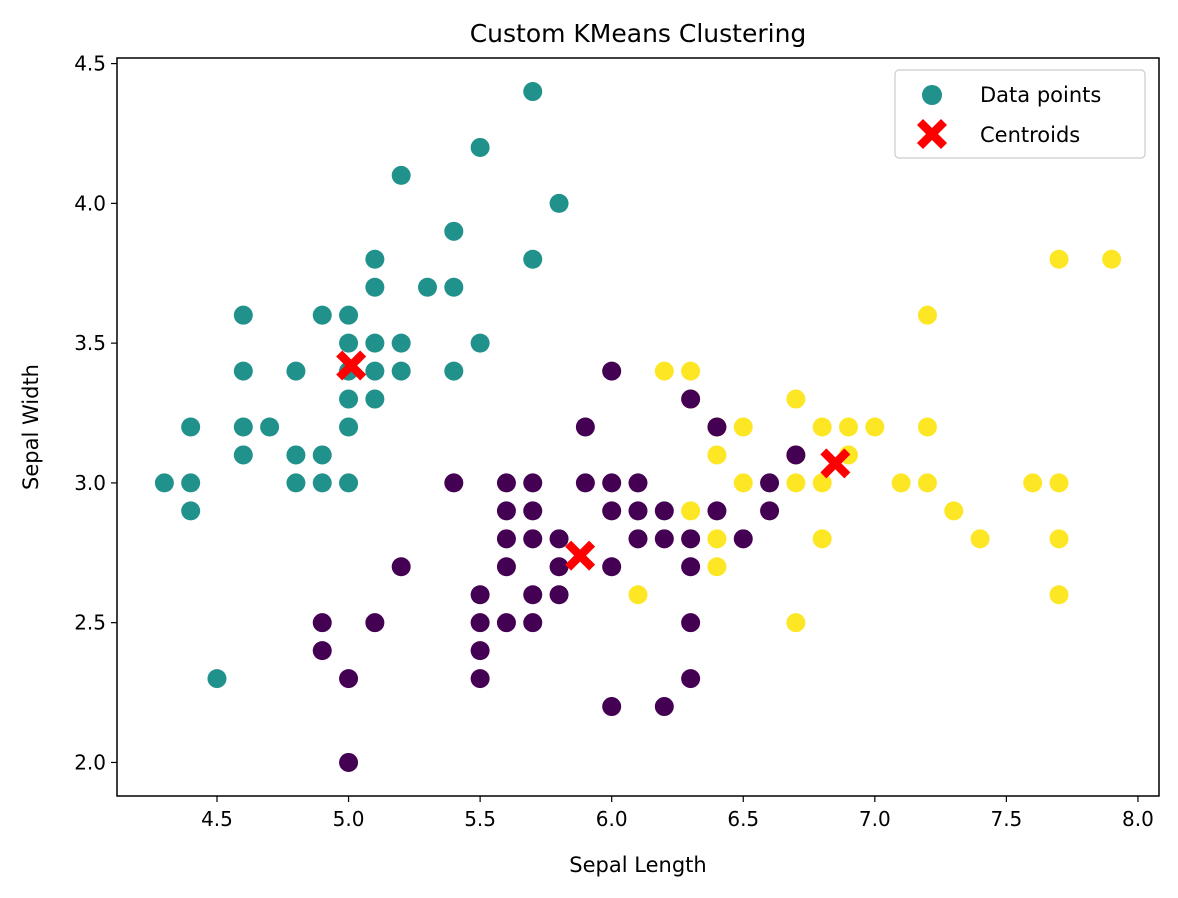  What do you see at coordinates (217, 819) in the screenshot?
I see `x-tick-label: 4.5` at bounding box center [217, 819].